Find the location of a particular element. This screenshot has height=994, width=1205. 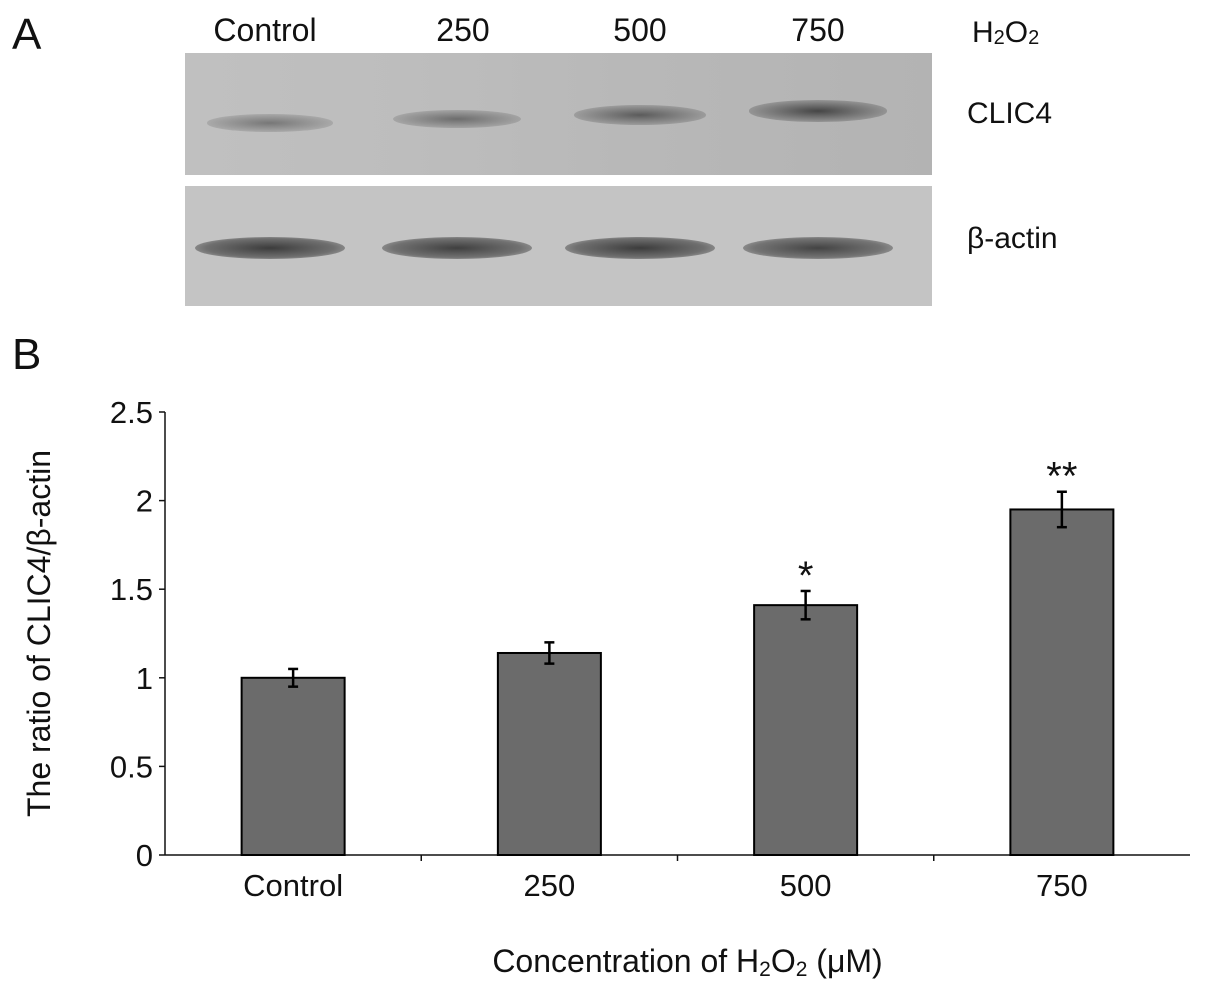

y-tick-label: 0 is located at coordinates (144, 855).